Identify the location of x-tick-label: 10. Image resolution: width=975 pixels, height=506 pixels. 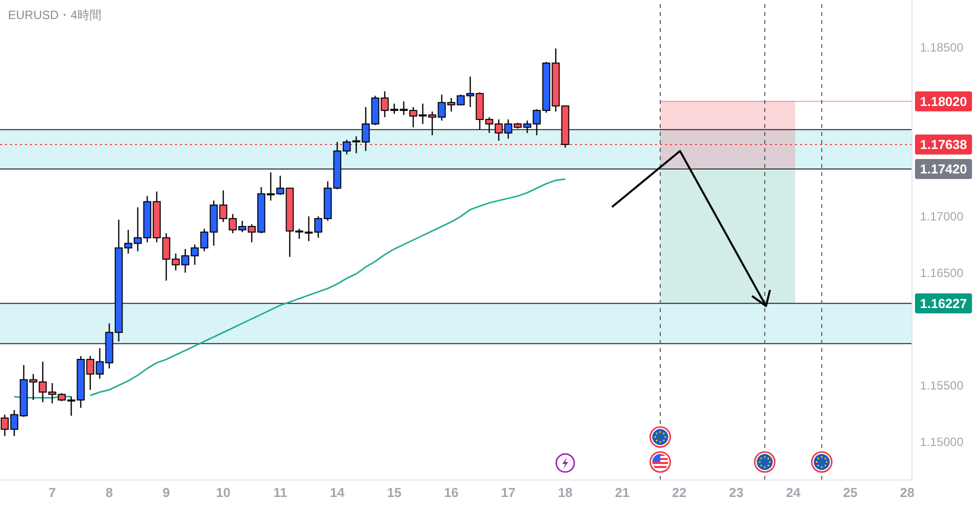
(223, 492).